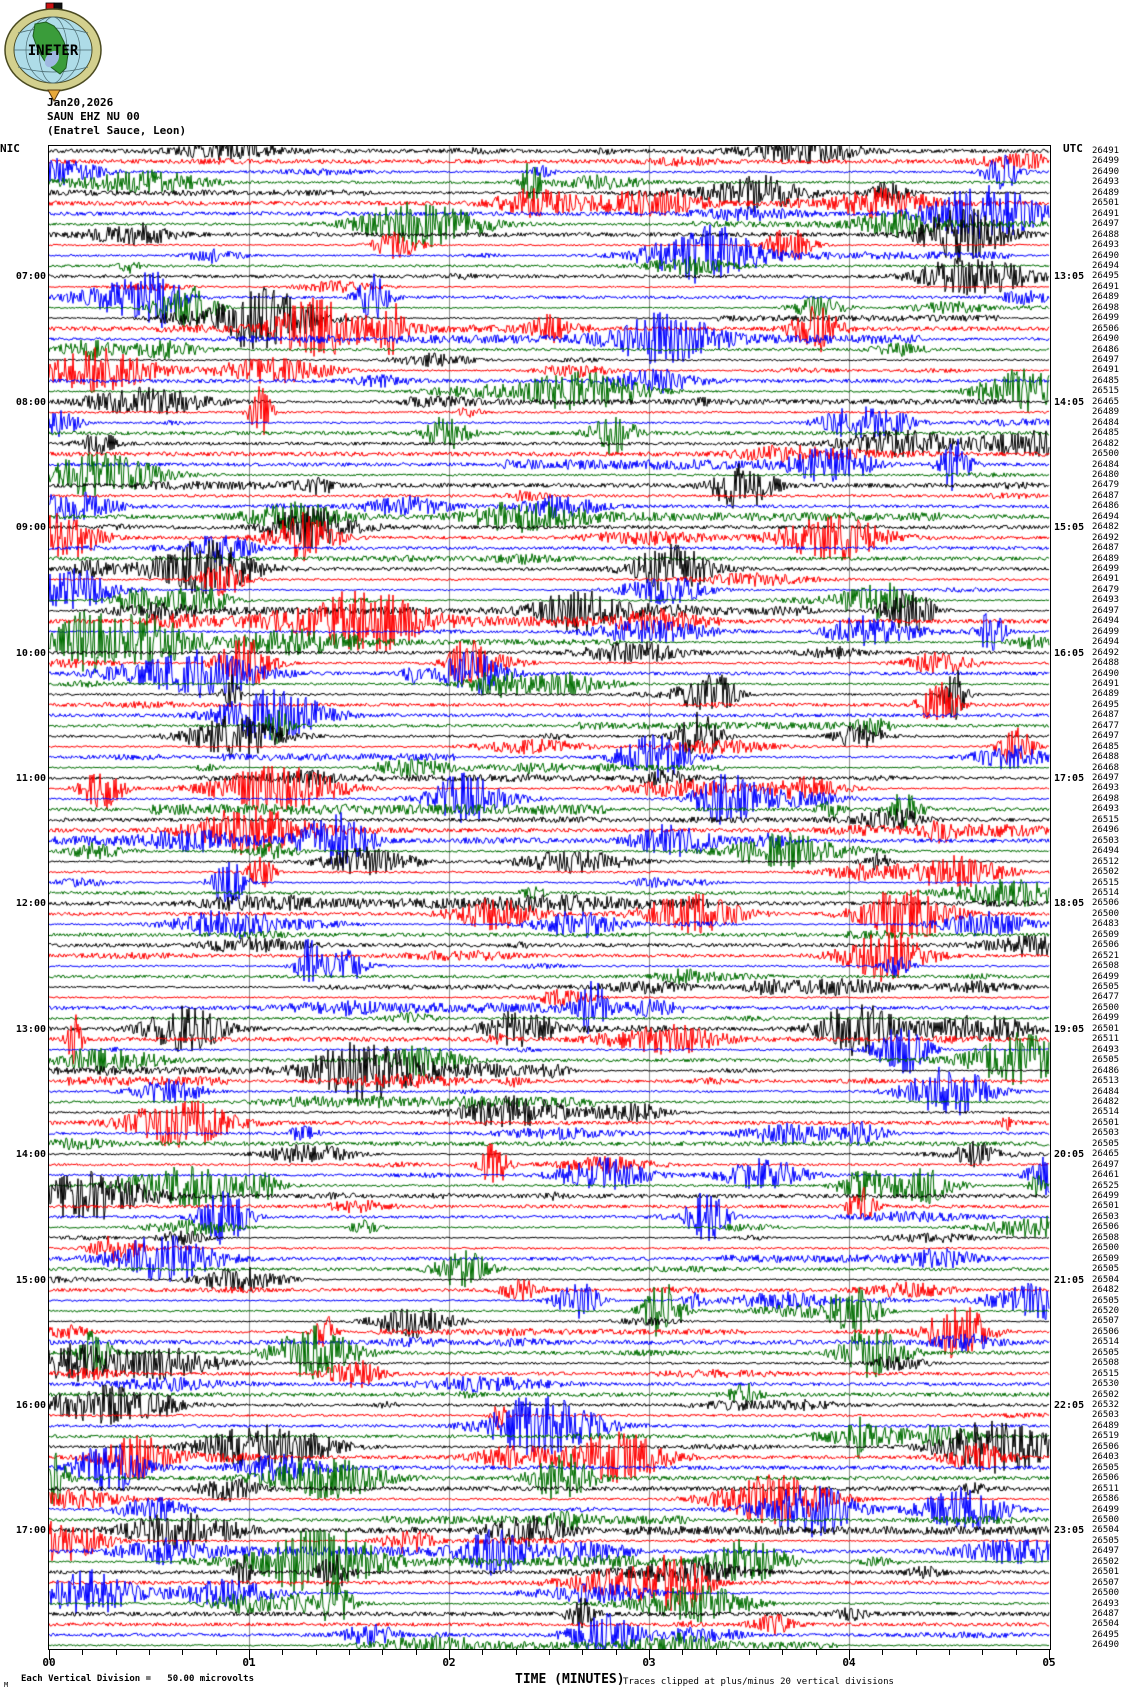 The height and width of the screenshot is (1689, 1130). I want to click on logo-text: INETER, so click(53, 51).